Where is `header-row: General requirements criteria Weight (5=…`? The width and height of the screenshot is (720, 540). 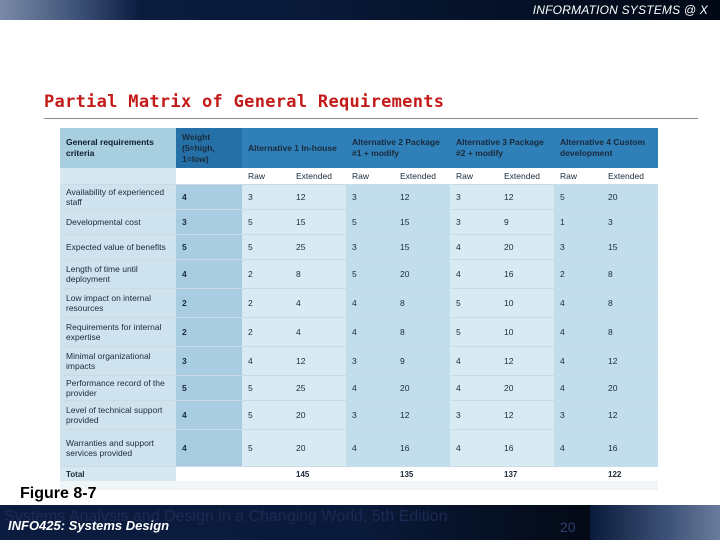 header-row: General requirements criteria Weight (5=… is located at coordinates (359, 148).